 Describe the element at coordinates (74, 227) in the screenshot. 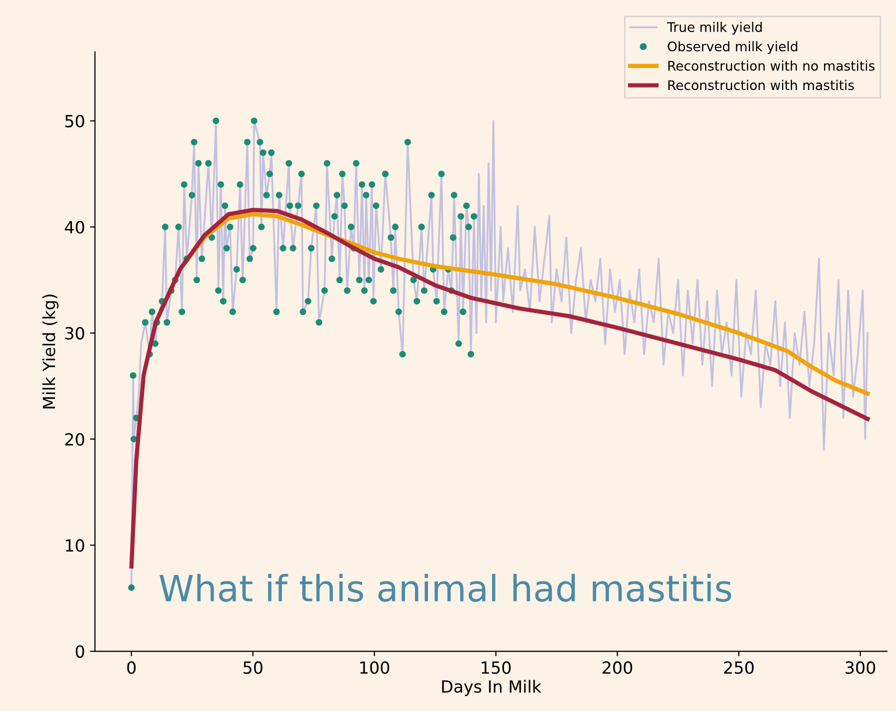

I see `y-tick-label: 40` at that location.